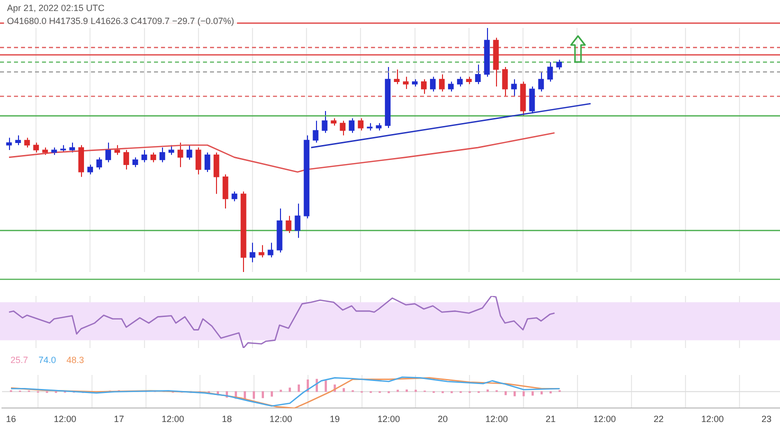 This screenshot has width=780, height=431. What do you see at coordinates (75, 359) in the screenshot?
I see `text: 48.3` at bounding box center [75, 359].